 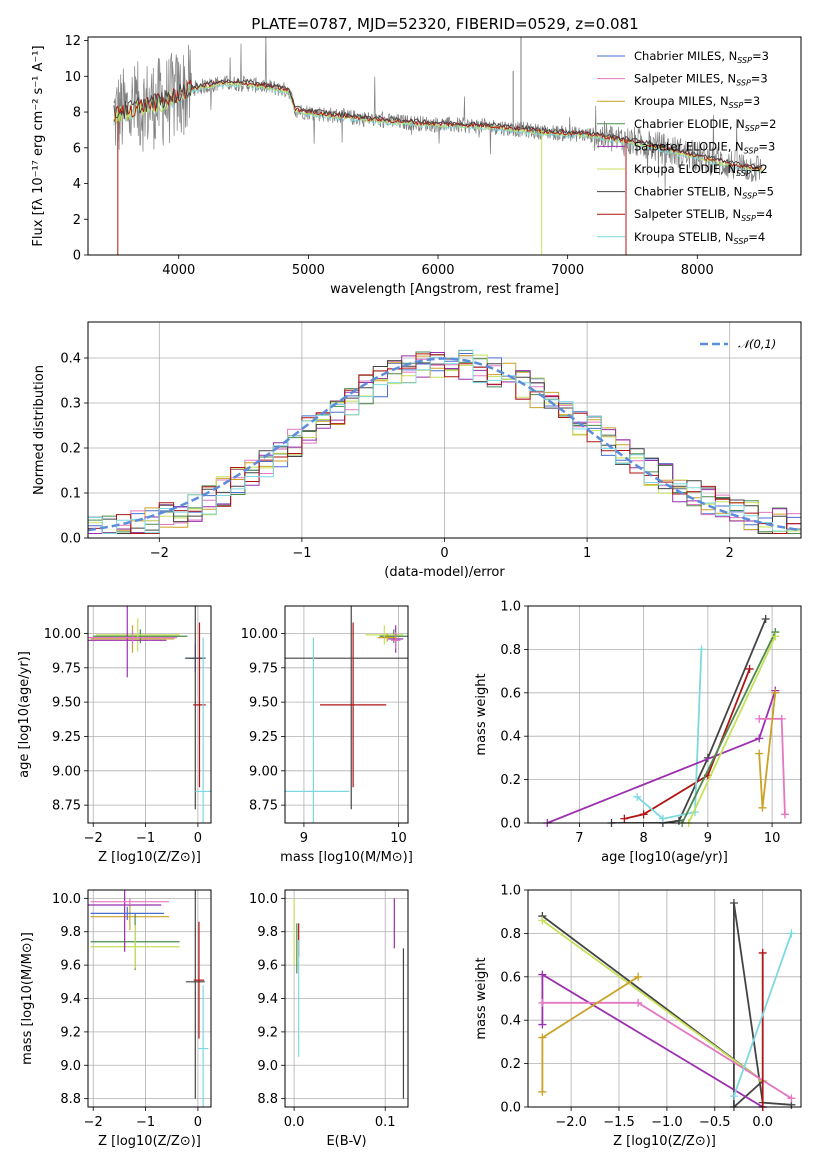 What do you see at coordinates (263, 806) in the screenshot?
I see `y-tick-label: 8.75` at bounding box center [263, 806].